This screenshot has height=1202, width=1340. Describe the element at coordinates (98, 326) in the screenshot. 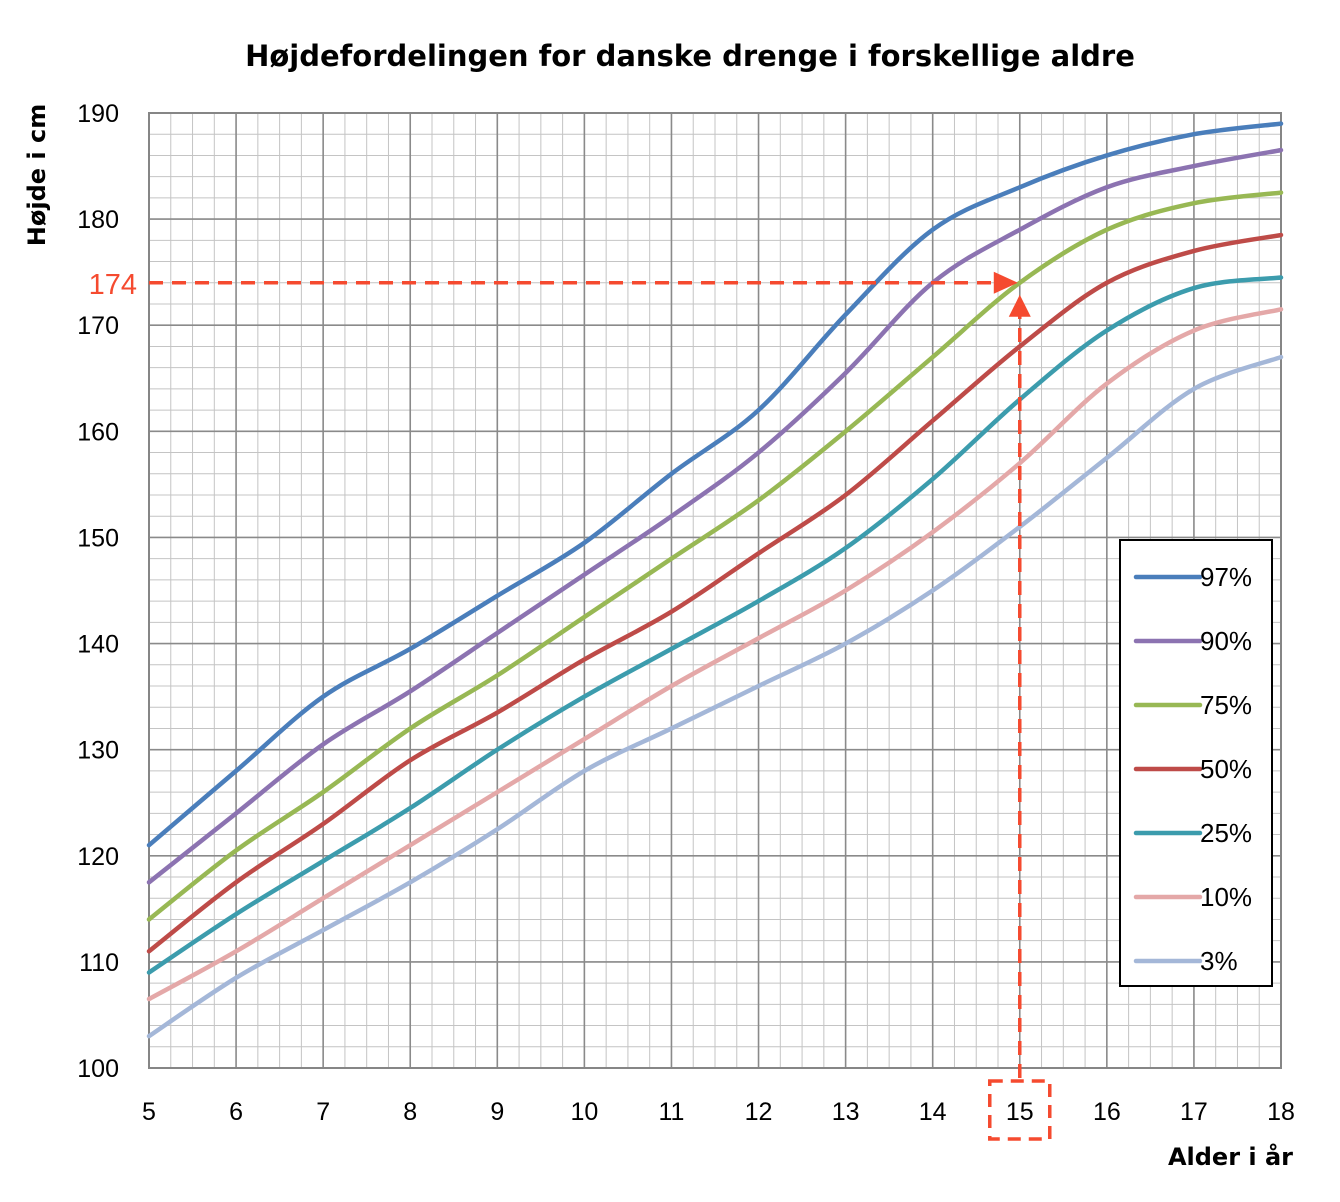

I see `y-tick-label: 170` at that location.